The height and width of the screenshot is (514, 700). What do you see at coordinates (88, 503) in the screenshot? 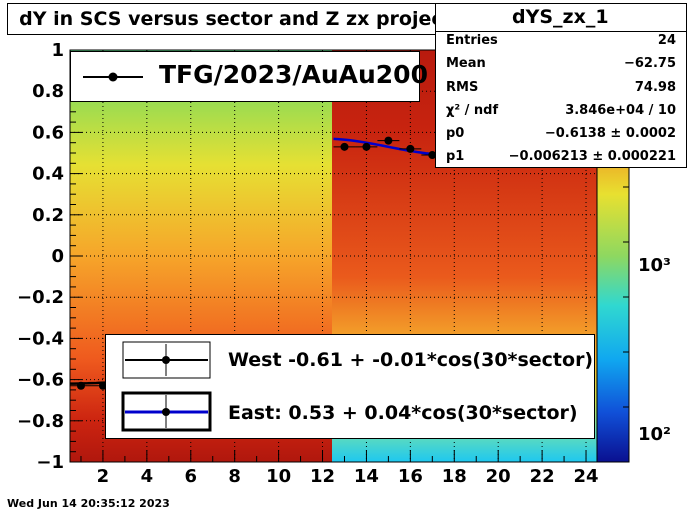
I see `footer-date: Wed Jun 14 20:35:12 2023` at bounding box center [88, 503].